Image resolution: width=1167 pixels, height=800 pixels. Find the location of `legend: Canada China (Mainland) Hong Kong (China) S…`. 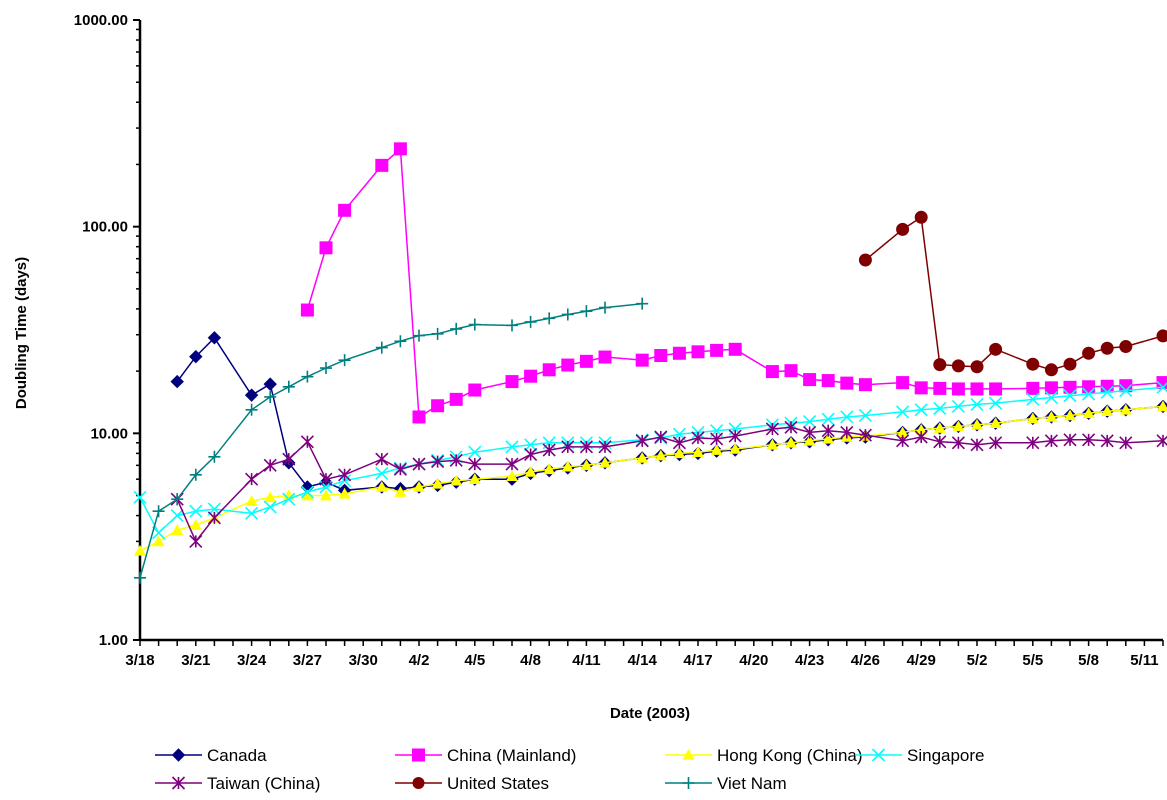

legend: Canada China (Mainland) Hong Kong (China) S… is located at coordinates (570, 769).